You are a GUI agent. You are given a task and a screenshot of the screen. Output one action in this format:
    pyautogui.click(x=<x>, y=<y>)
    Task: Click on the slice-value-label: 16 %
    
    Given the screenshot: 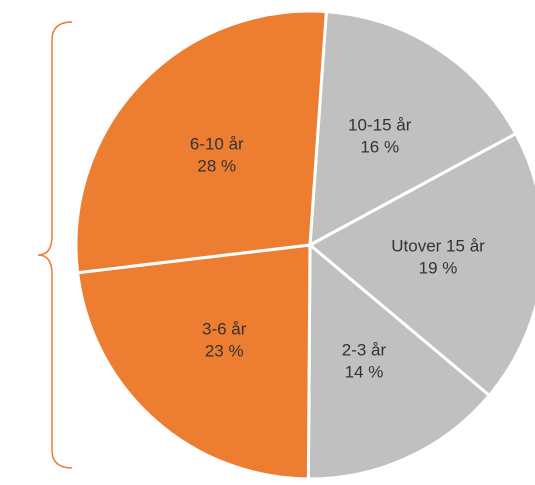 What is the action you would take?
    pyautogui.click(x=379, y=146)
    